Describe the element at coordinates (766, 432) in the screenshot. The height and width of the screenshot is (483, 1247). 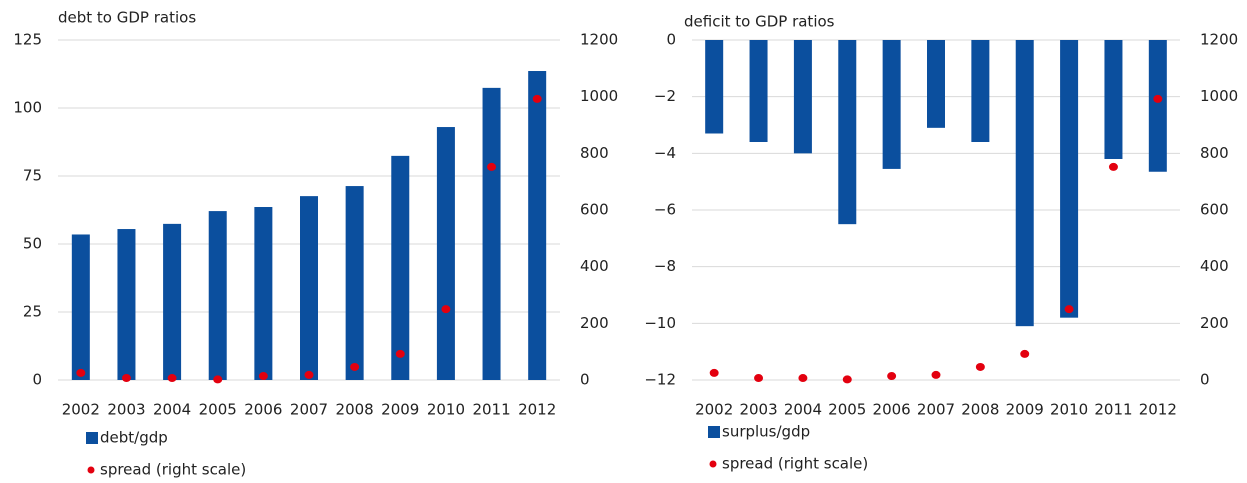
I see `legend-label: surplus/gdp` at that location.